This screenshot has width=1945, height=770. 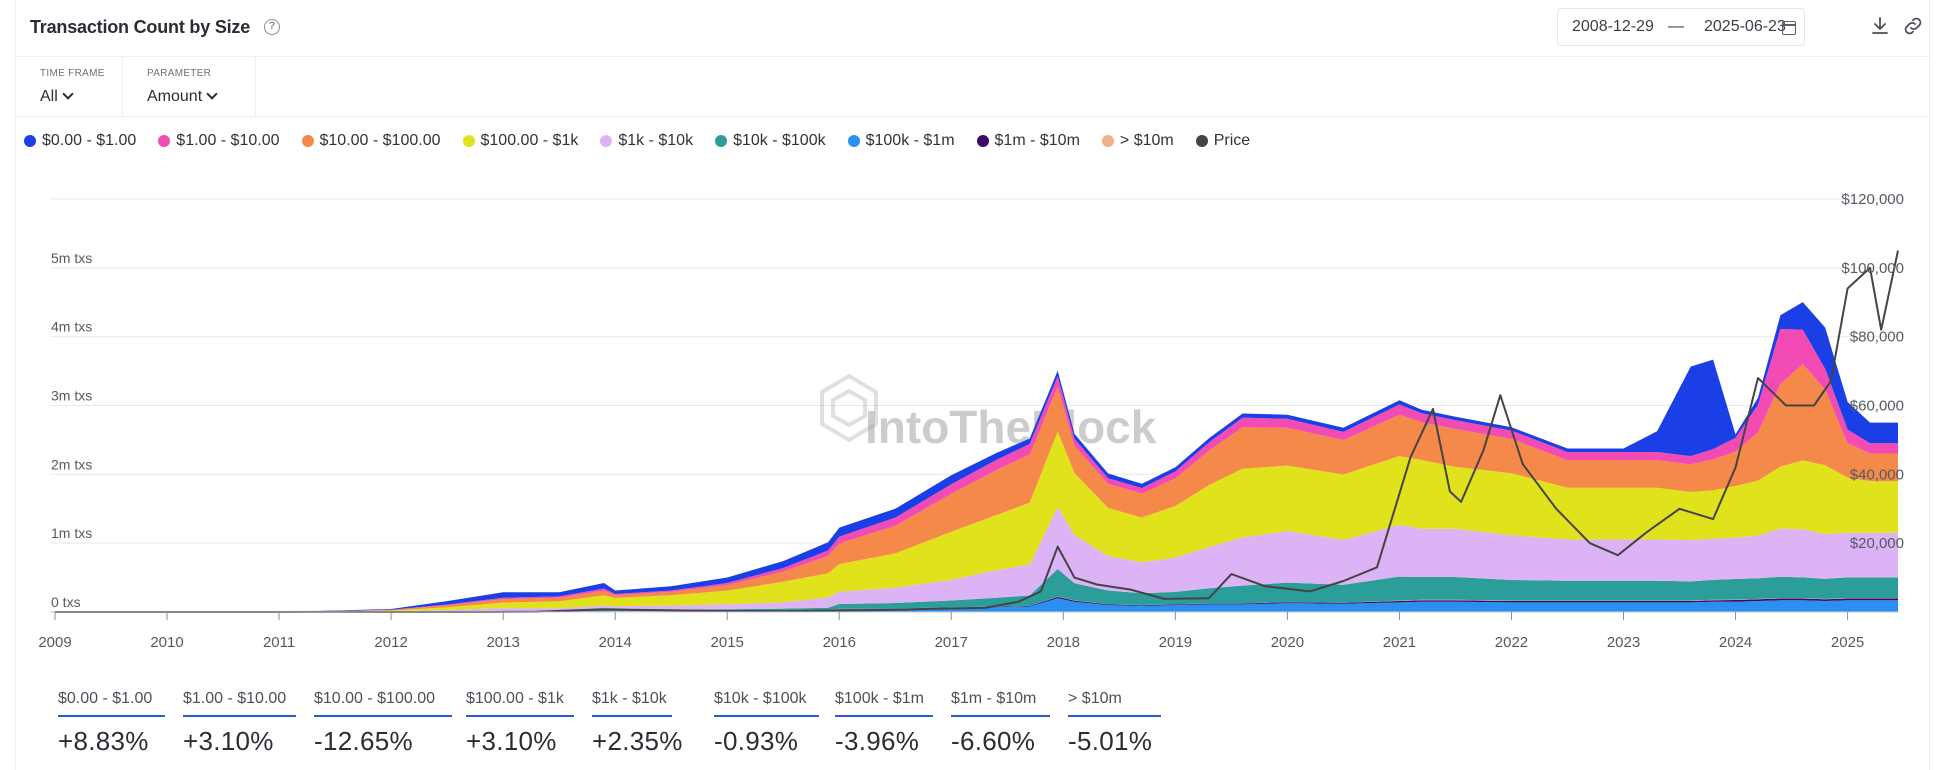 What do you see at coordinates (1613, 26) in the screenshot?
I see `date-from: 2008-12-29` at bounding box center [1613, 26].